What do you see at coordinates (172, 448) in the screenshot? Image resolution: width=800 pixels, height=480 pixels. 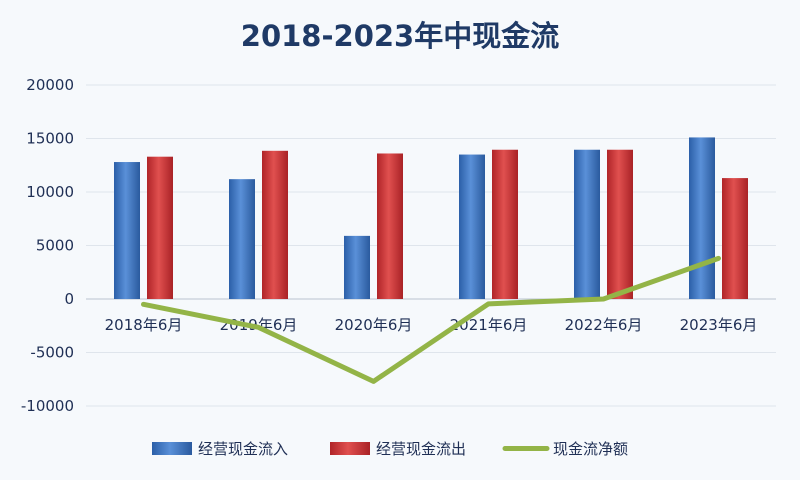 I see `legend-swatch-inflow` at bounding box center [172, 448].